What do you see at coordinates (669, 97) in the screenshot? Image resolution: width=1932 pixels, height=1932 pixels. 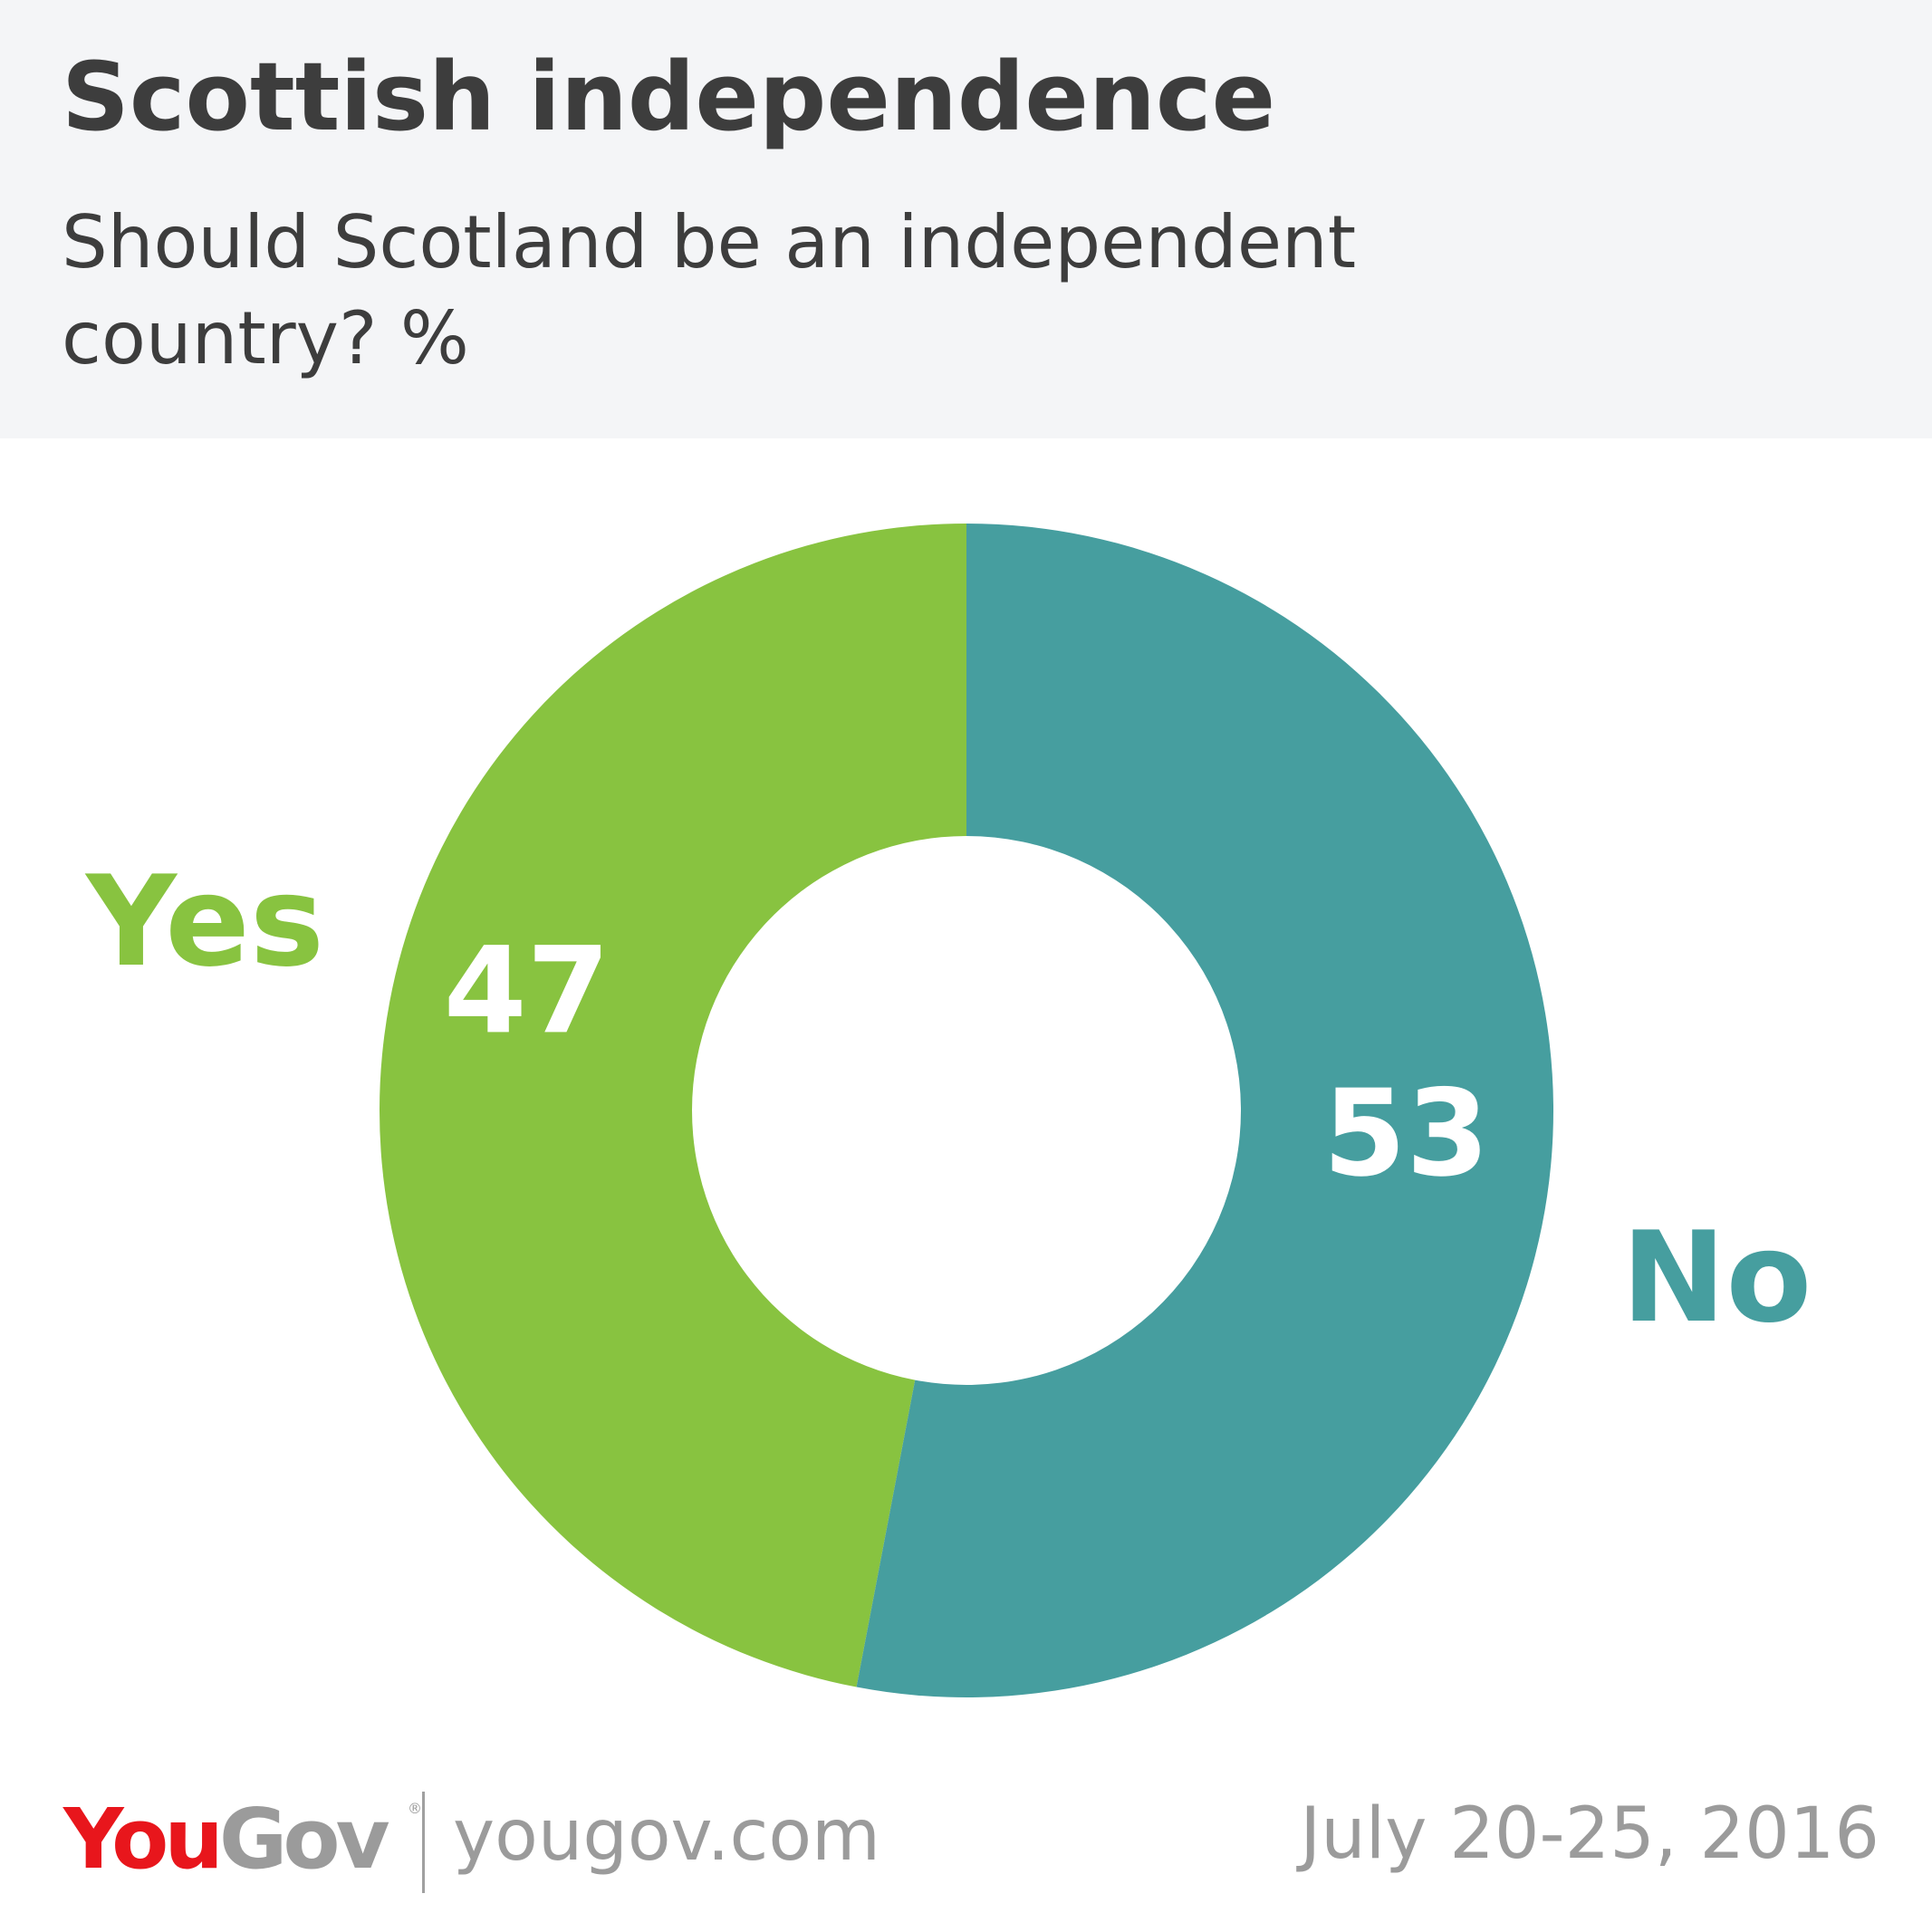 I see `chart-title: Scottish independence` at bounding box center [669, 97].